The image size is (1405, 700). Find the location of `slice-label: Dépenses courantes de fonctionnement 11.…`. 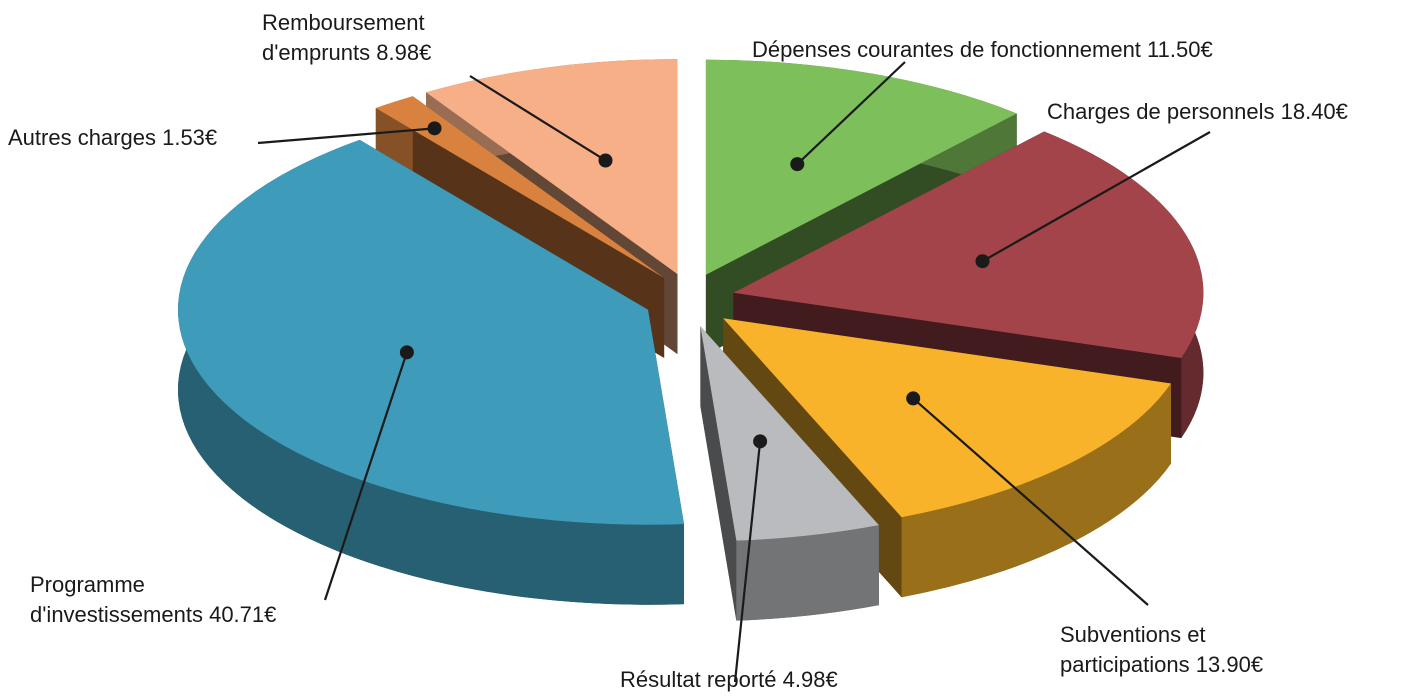

slice-label: Dépenses courantes de fonctionnement 11.… is located at coordinates (1062, 50).